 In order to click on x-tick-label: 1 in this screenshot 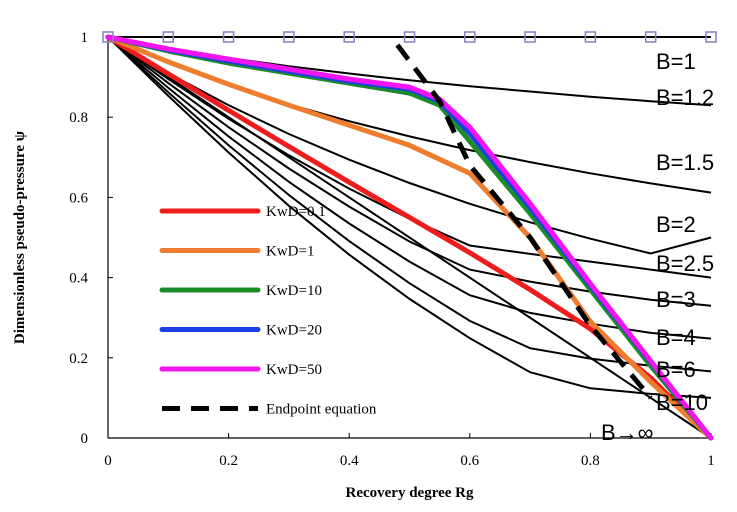, I will do `click(711, 461)`.